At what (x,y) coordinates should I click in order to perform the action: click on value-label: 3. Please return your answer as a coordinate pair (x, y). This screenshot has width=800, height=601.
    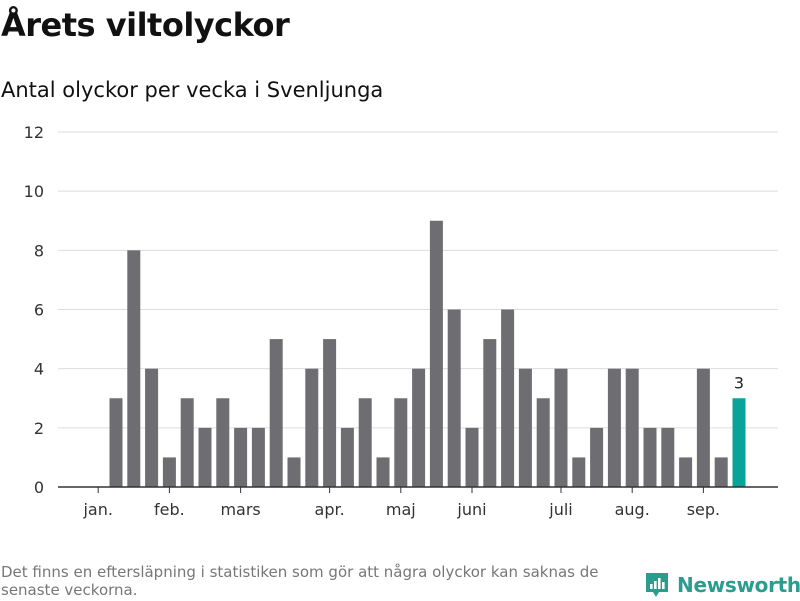
    Looking at the image, I should click on (739, 382).